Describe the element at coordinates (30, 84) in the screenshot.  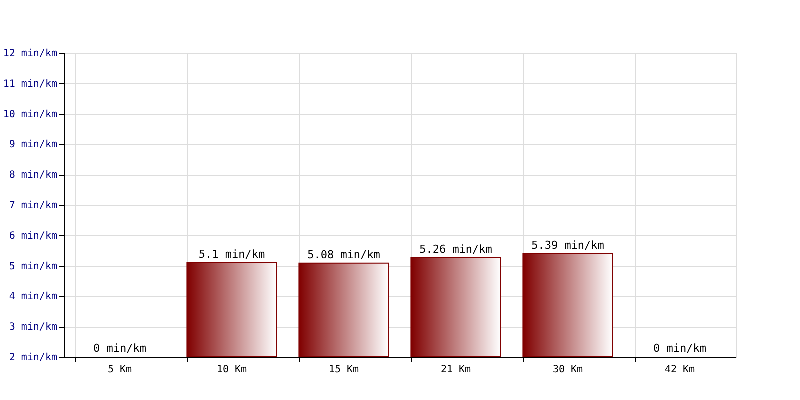
I see `y-tick-label: 11 min/km` at that location.